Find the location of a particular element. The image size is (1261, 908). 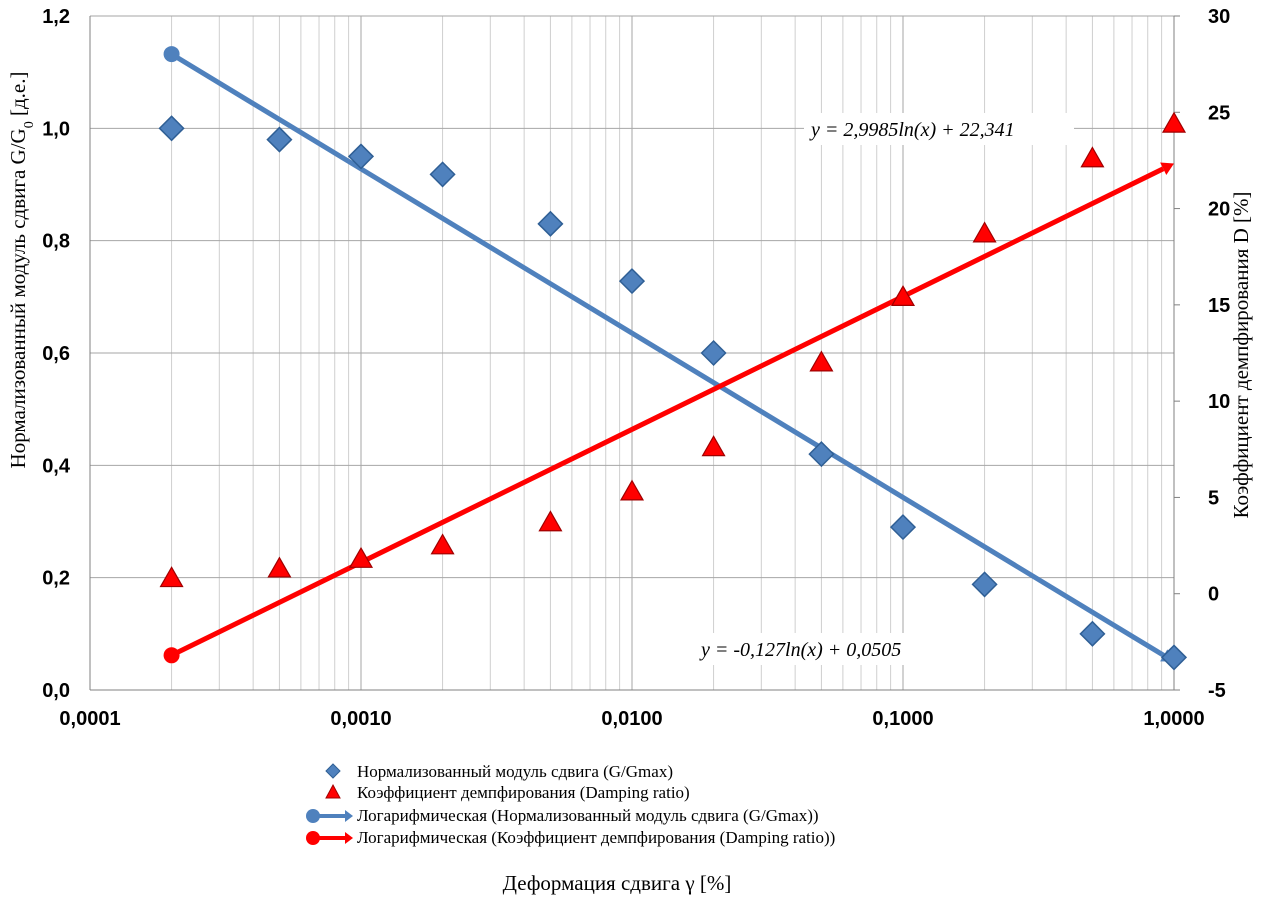

legend-item-modulus: Нормализованный модуль сдвига (G/Gmax) is located at coordinates (499, 771).